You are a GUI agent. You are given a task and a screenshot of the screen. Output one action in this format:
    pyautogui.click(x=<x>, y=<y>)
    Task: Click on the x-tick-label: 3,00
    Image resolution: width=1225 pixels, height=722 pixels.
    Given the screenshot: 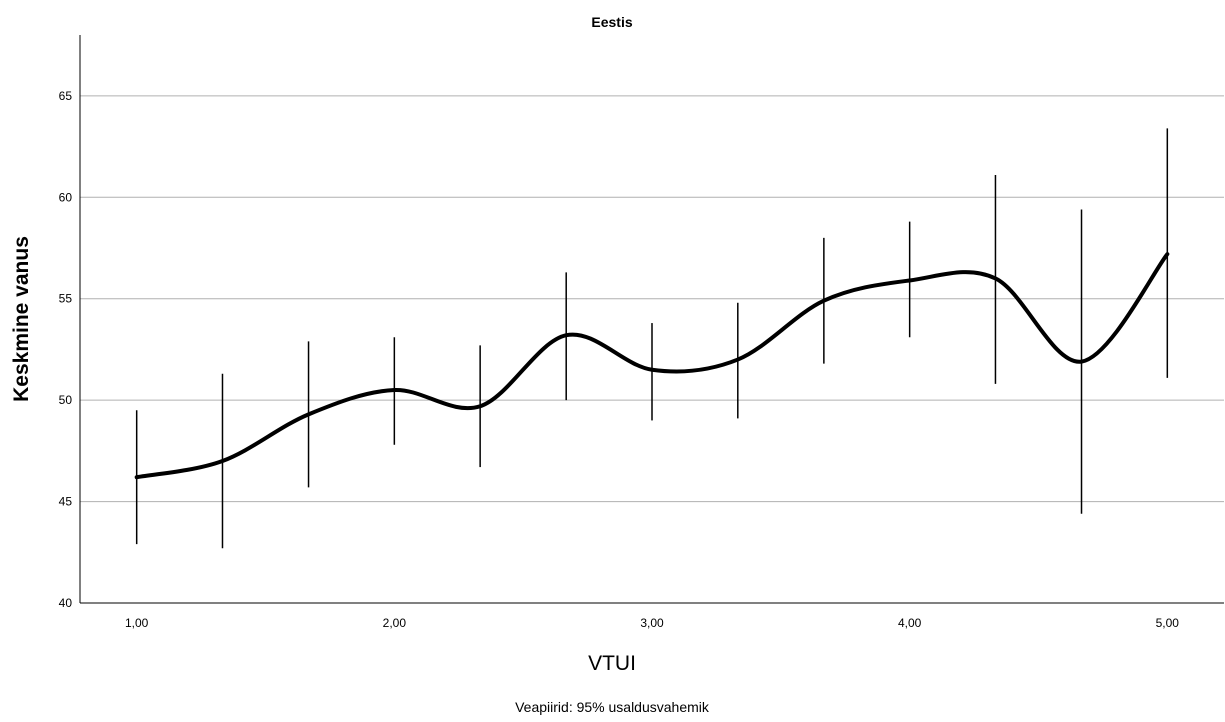 What is the action you would take?
    pyautogui.click(x=652, y=623)
    